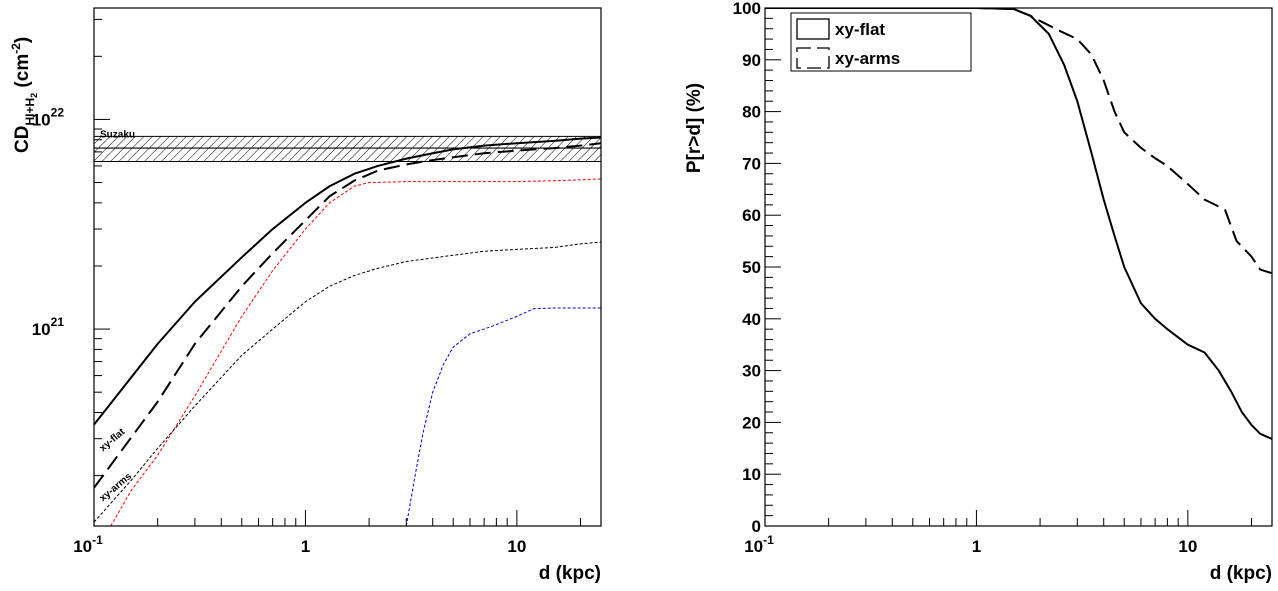 This screenshot has height=591, width=1278. I want to click on left-y-axis, so click(102, 247).